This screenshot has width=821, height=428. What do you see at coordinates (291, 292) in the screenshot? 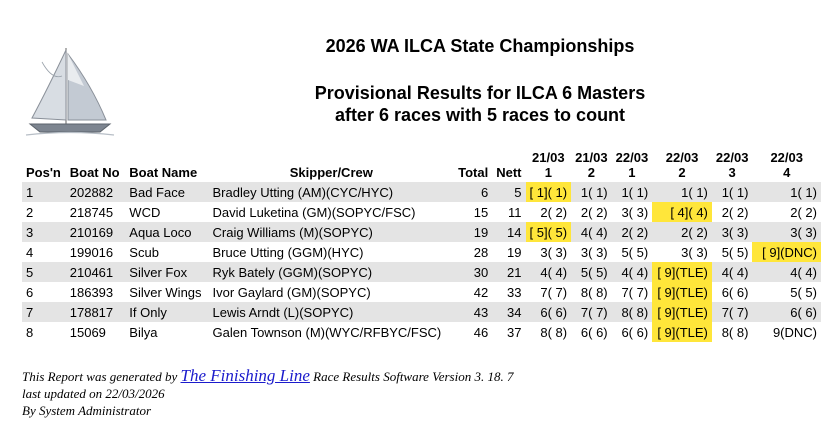
I see `cell-skipper: Ivor Gaylard (GM)(SOPYC)` at bounding box center [291, 292].